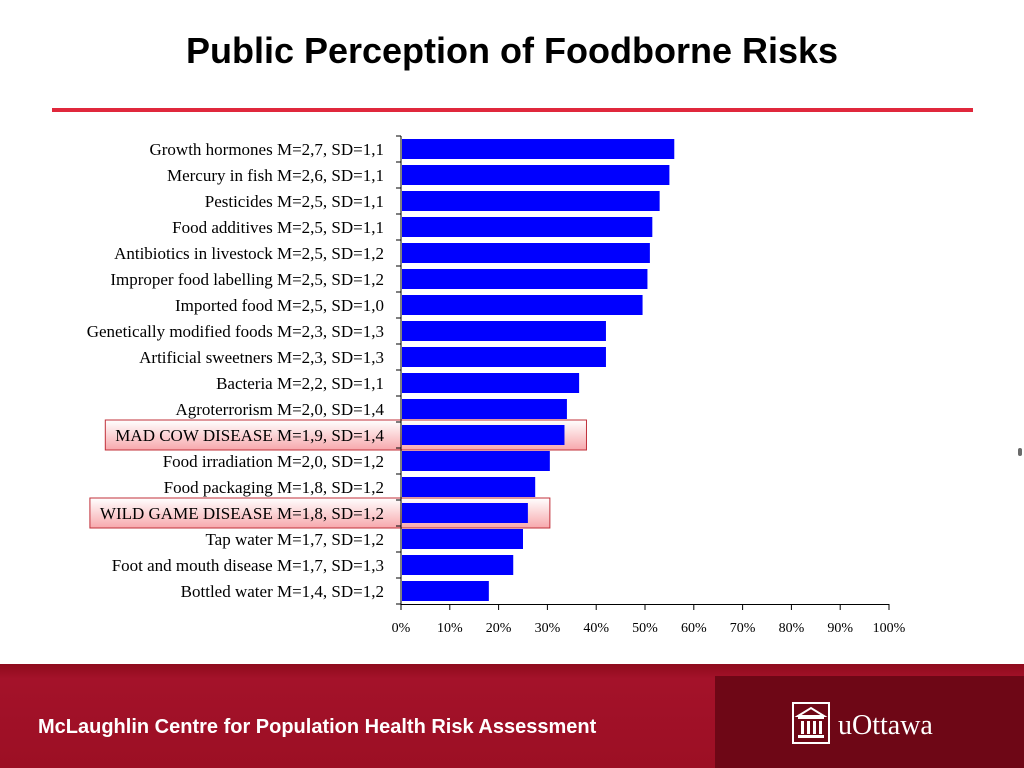 The width and height of the screenshot is (1024, 768). What do you see at coordinates (512, 110) in the screenshot?
I see `title-divider` at bounding box center [512, 110].